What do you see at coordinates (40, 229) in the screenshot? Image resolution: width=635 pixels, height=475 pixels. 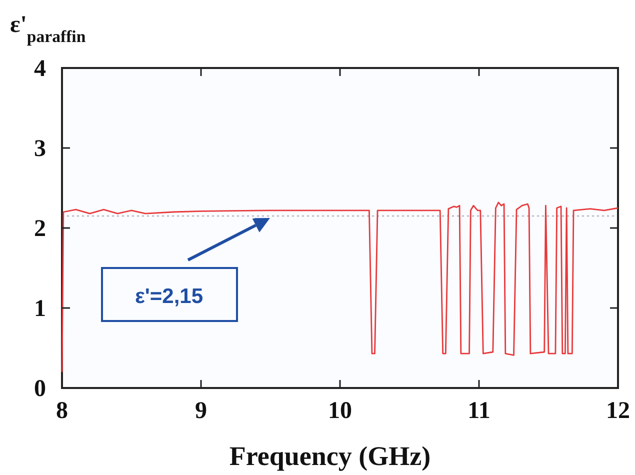 I see `y-tick-label: 2` at bounding box center [40, 229].